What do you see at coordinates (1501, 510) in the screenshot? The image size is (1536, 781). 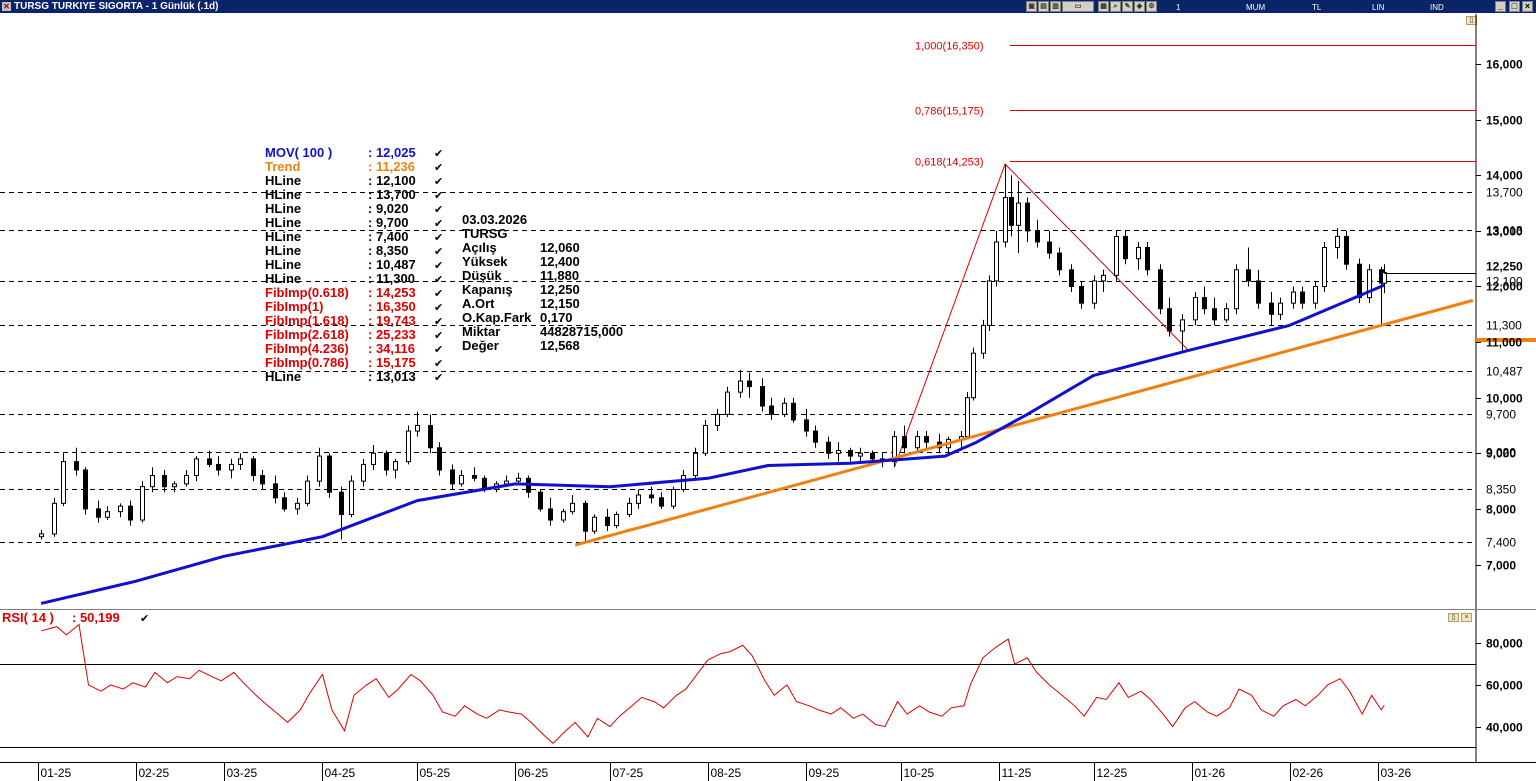 I see `y-tick-label: 8,000` at bounding box center [1501, 510].